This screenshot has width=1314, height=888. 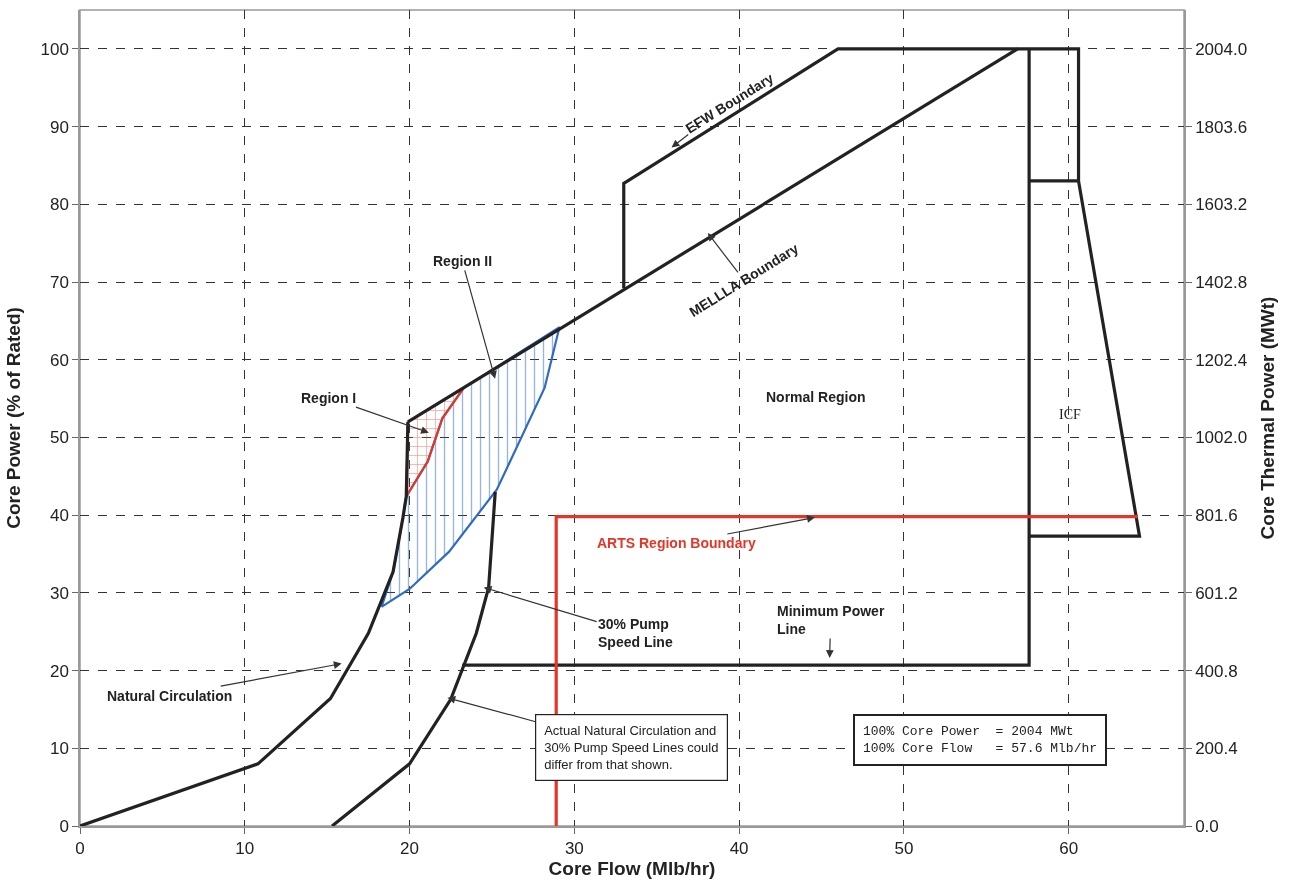 What do you see at coordinates (1221, 360) in the screenshot?
I see `y2-tick-label: 1202.4` at bounding box center [1221, 360].